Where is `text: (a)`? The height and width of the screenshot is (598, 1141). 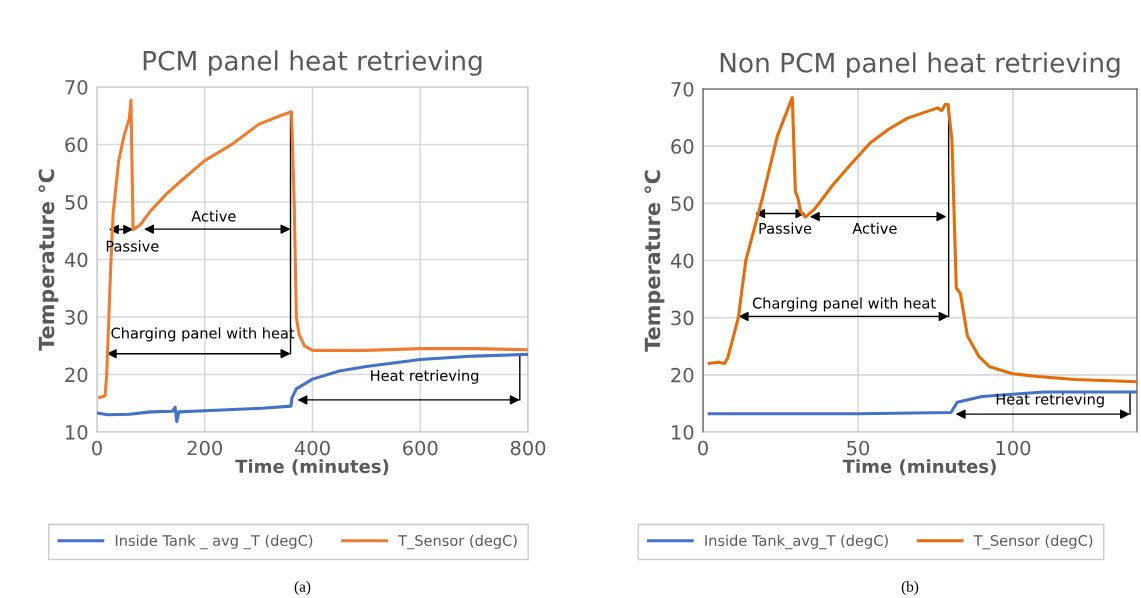 text: (a) is located at coordinates (302, 588).